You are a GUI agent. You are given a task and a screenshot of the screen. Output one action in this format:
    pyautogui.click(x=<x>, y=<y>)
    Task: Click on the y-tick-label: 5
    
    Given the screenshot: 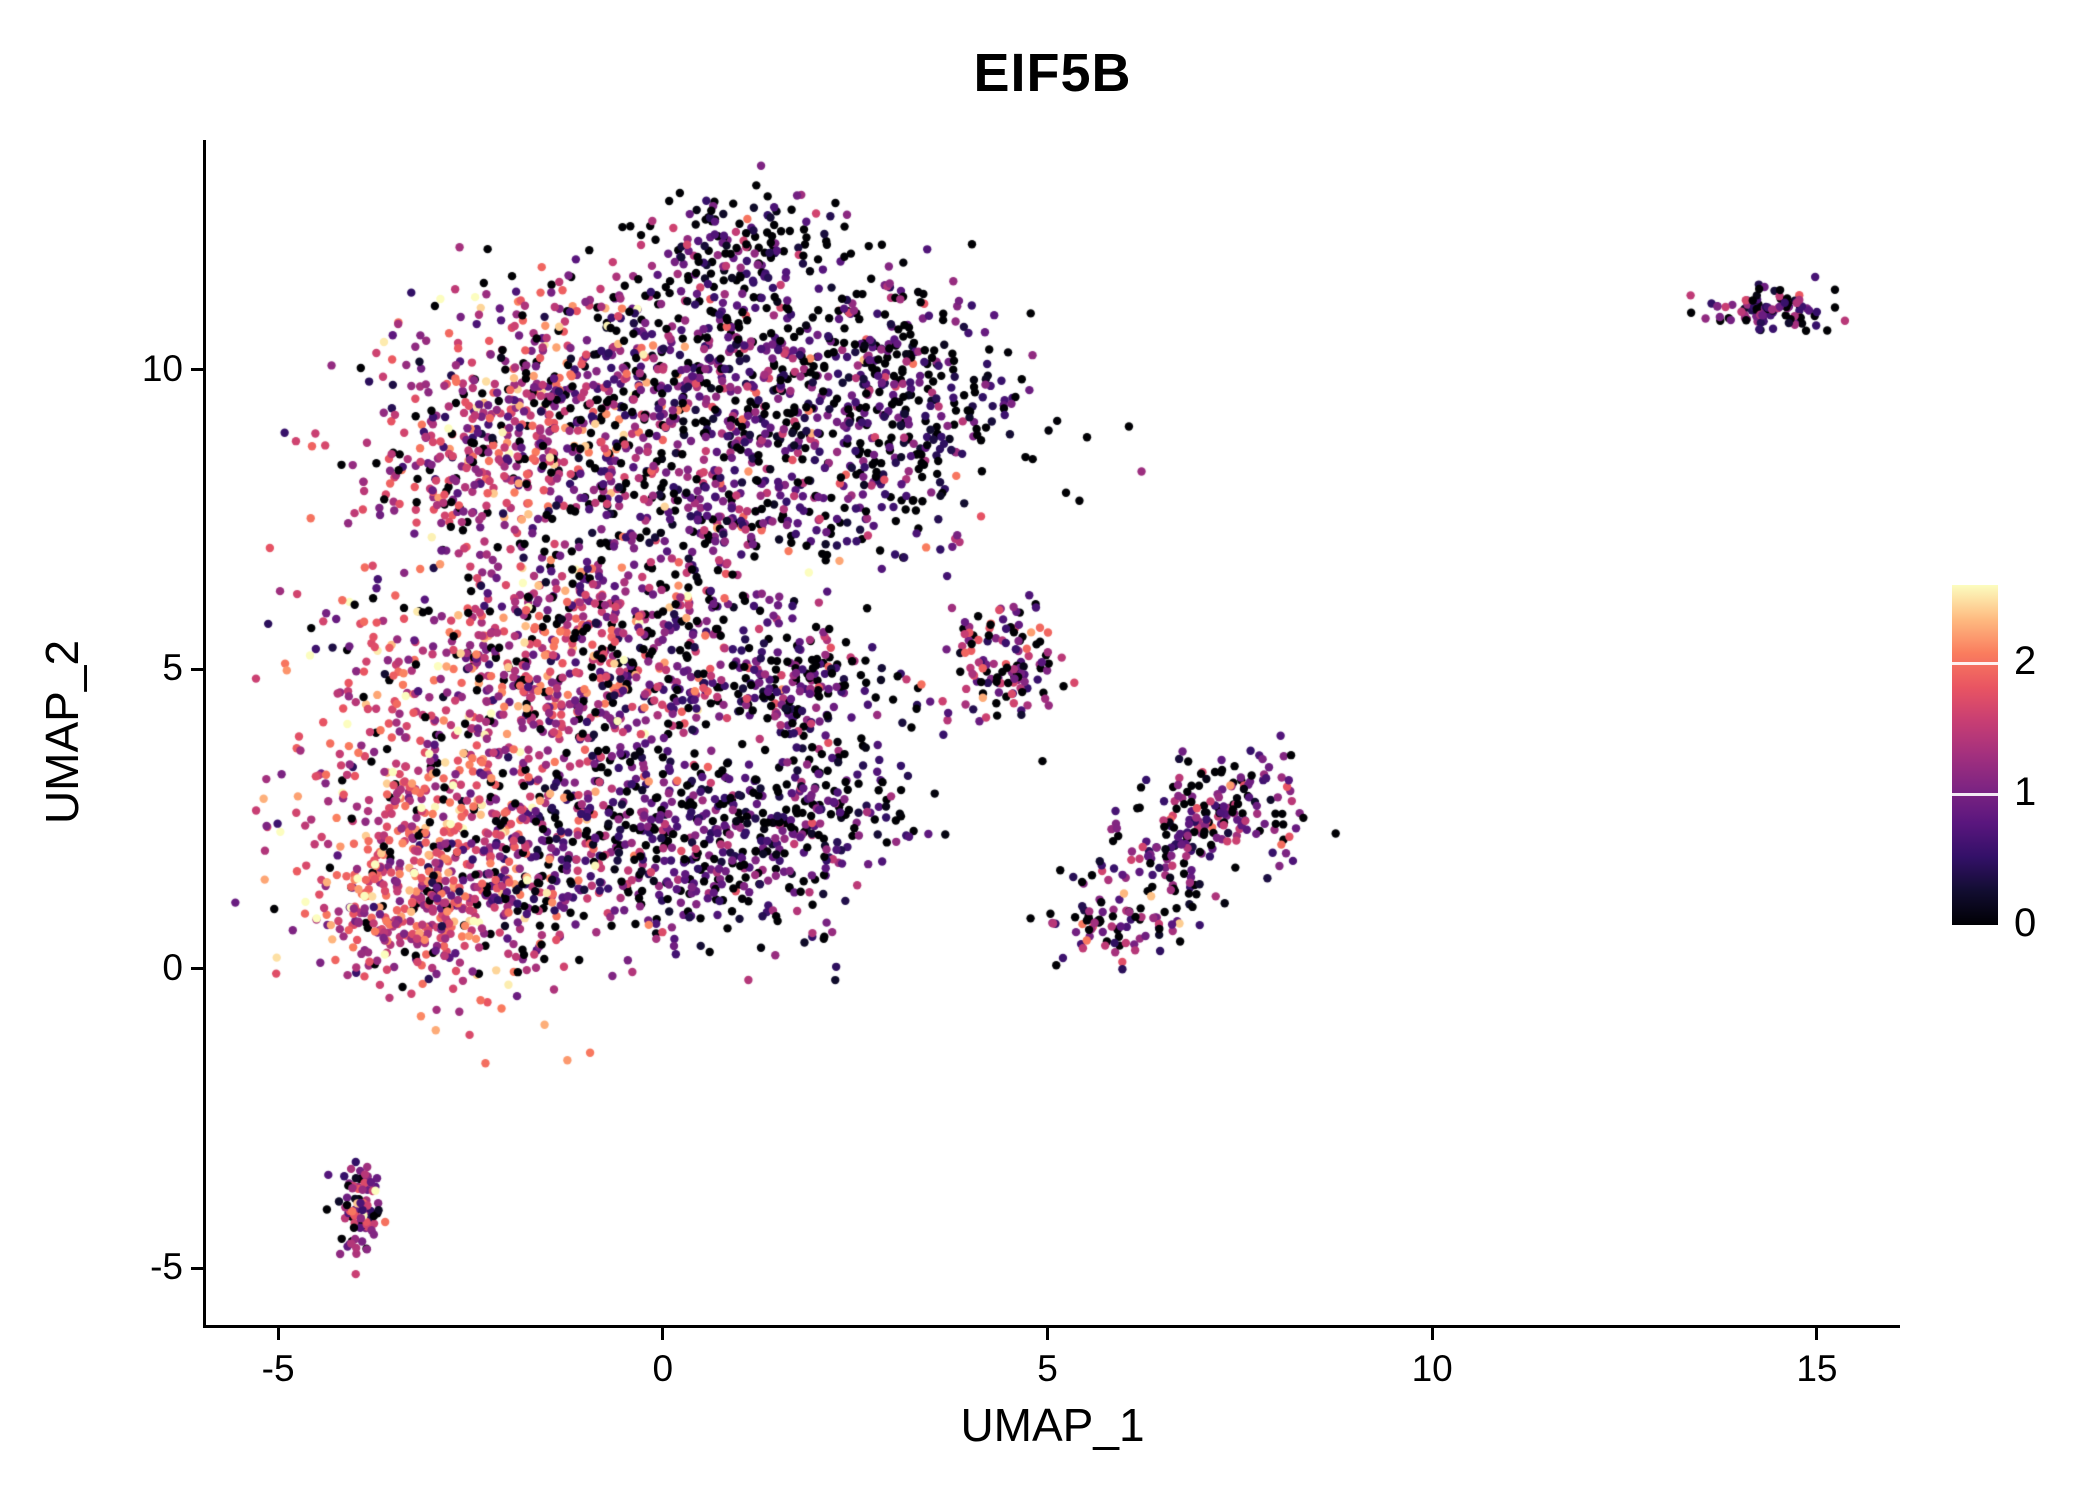 What is the action you would take?
    pyautogui.click(x=172, y=668)
    